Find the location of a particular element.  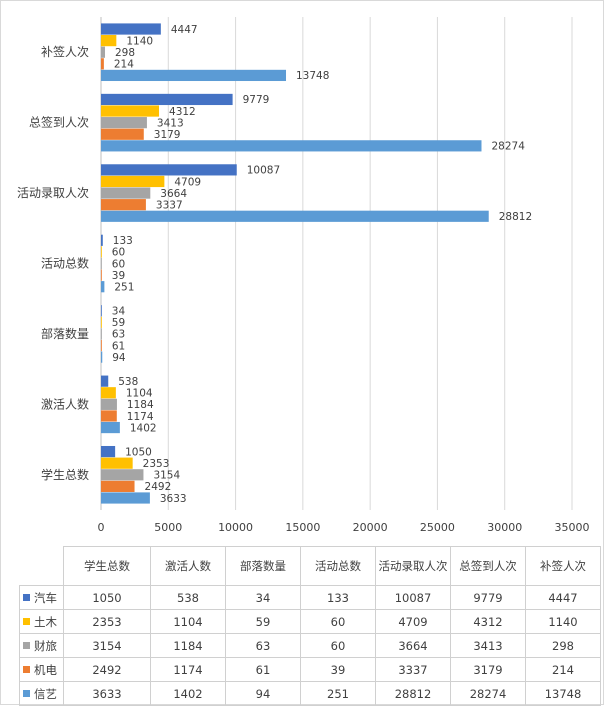

table-cell: 298 is located at coordinates (563, 645).